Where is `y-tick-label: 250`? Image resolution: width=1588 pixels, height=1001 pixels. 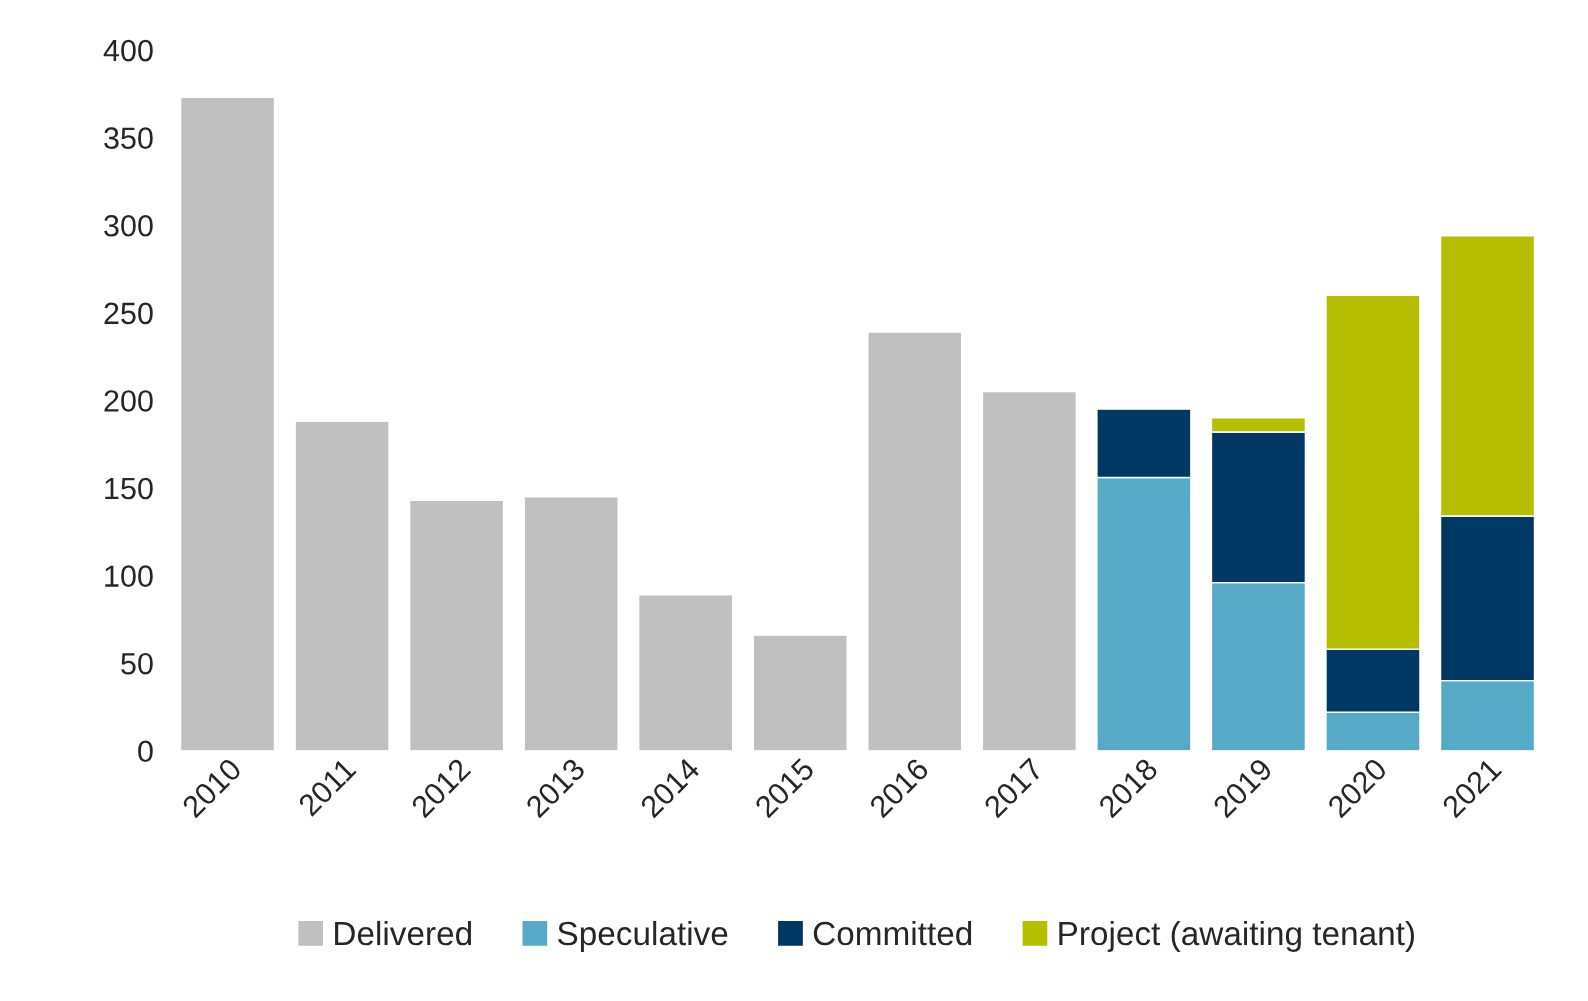 y-tick-label: 250 is located at coordinates (128, 313).